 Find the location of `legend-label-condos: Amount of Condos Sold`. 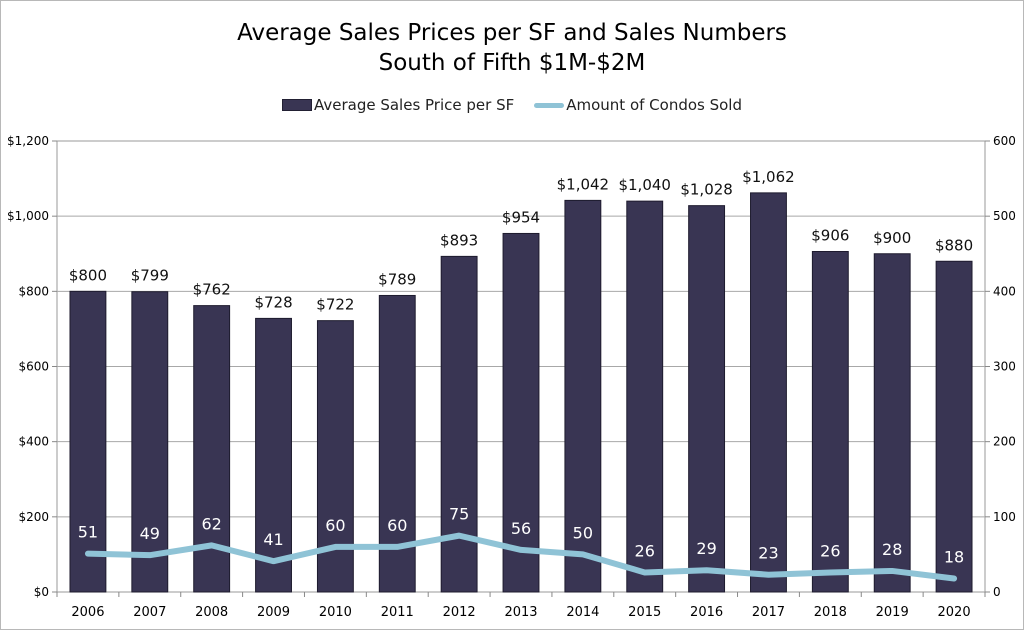

legend-label-condos: Amount of Condos Sold is located at coordinates (654, 105).